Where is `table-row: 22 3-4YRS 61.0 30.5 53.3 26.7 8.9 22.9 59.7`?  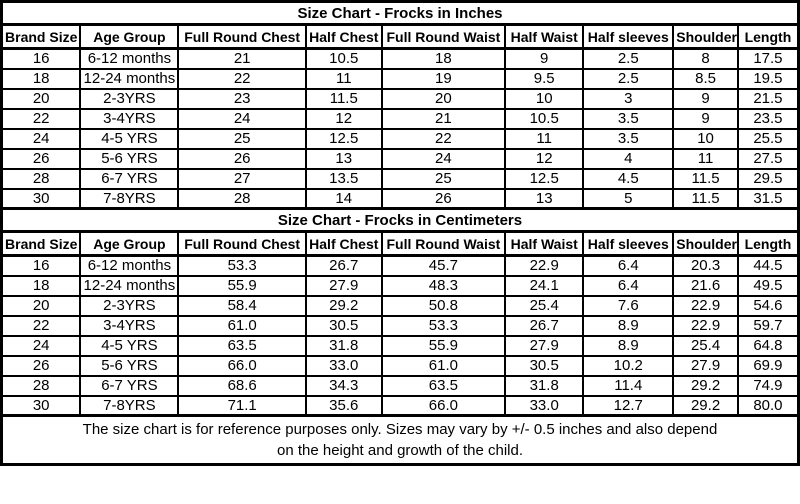 table-row: 22 3-4YRS 61.0 30.5 53.3 26.7 8.9 22.9 59.7 is located at coordinates (400, 325).